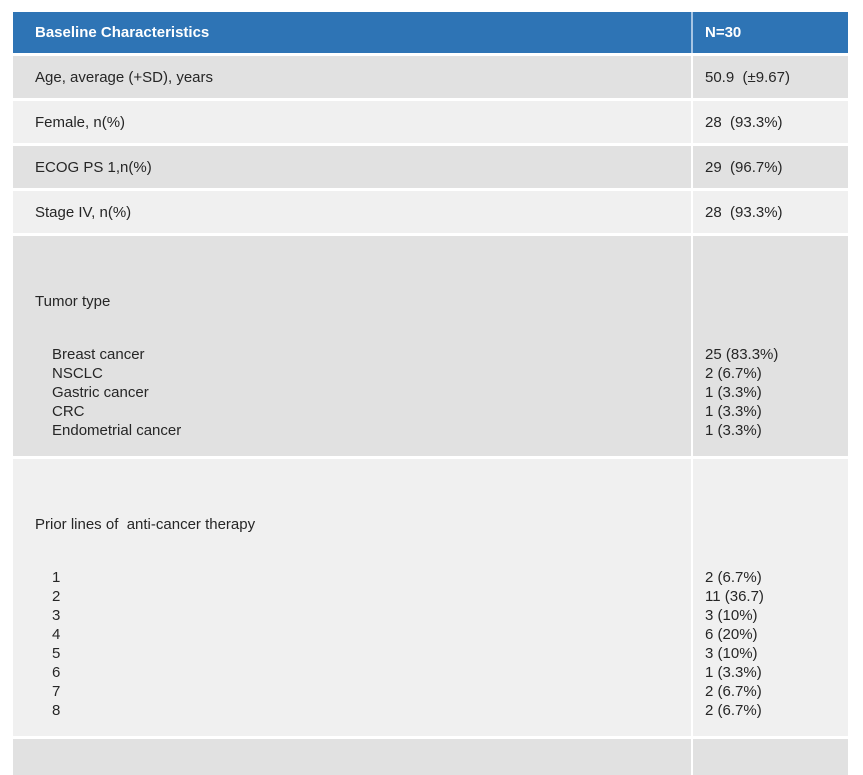  Describe the element at coordinates (744, 167) in the screenshot. I see `row-value: 29 (96.7%)` at that location.